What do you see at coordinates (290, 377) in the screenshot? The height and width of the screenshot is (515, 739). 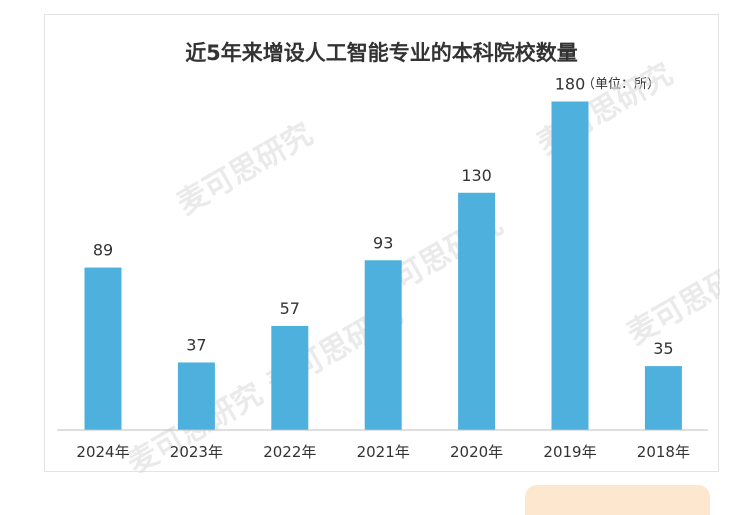 I see `bar-2022年` at bounding box center [290, 377].